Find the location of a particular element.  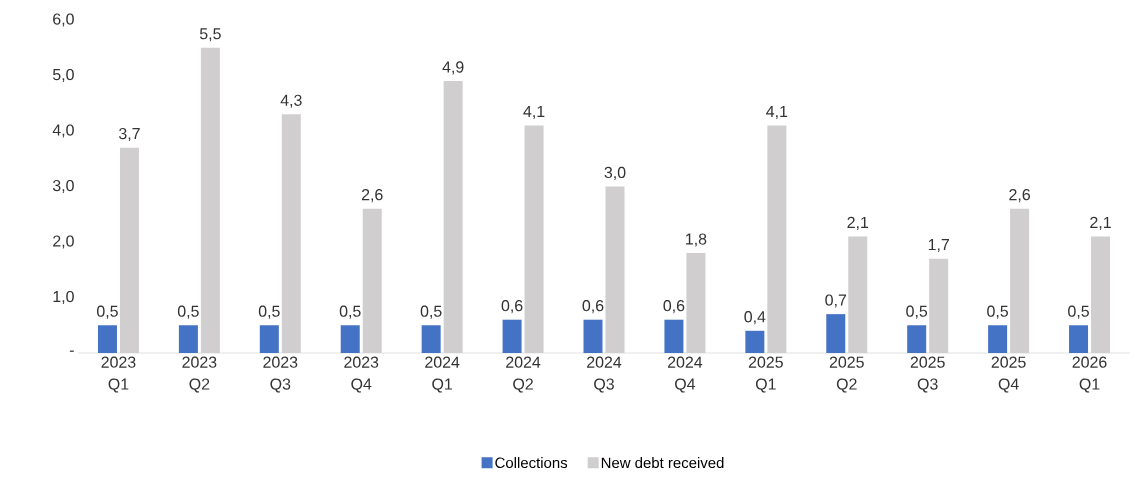

data-label: 1,7 is located at coordinates (938, 246).